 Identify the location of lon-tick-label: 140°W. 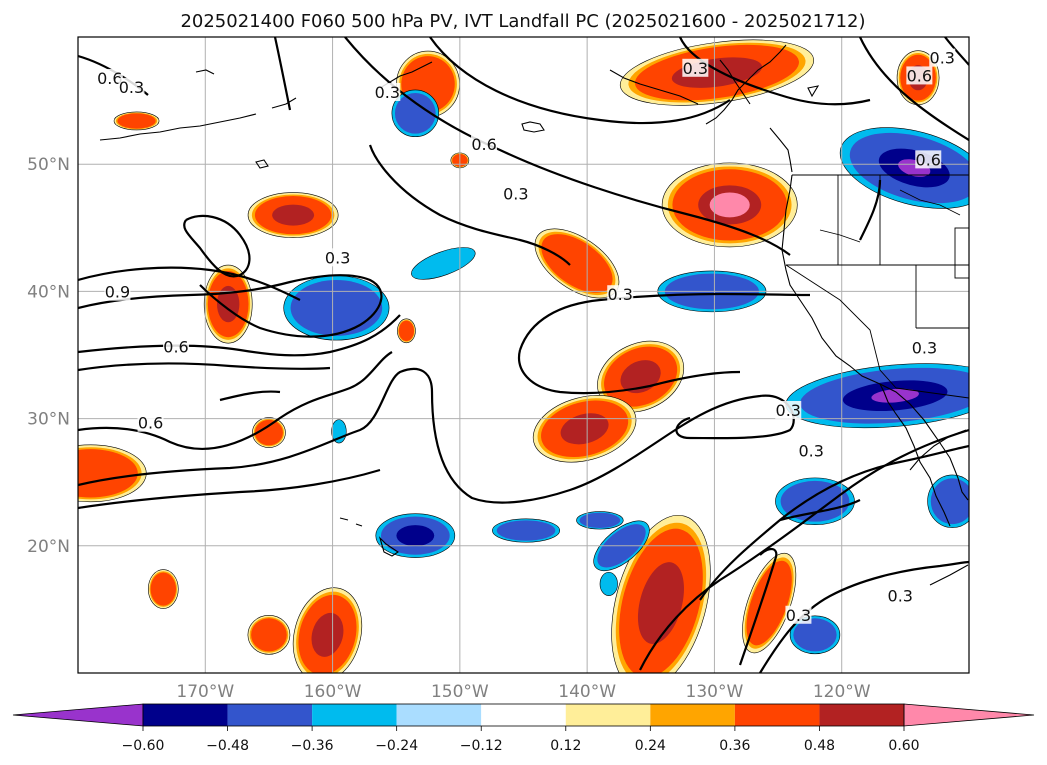
(587, 692).